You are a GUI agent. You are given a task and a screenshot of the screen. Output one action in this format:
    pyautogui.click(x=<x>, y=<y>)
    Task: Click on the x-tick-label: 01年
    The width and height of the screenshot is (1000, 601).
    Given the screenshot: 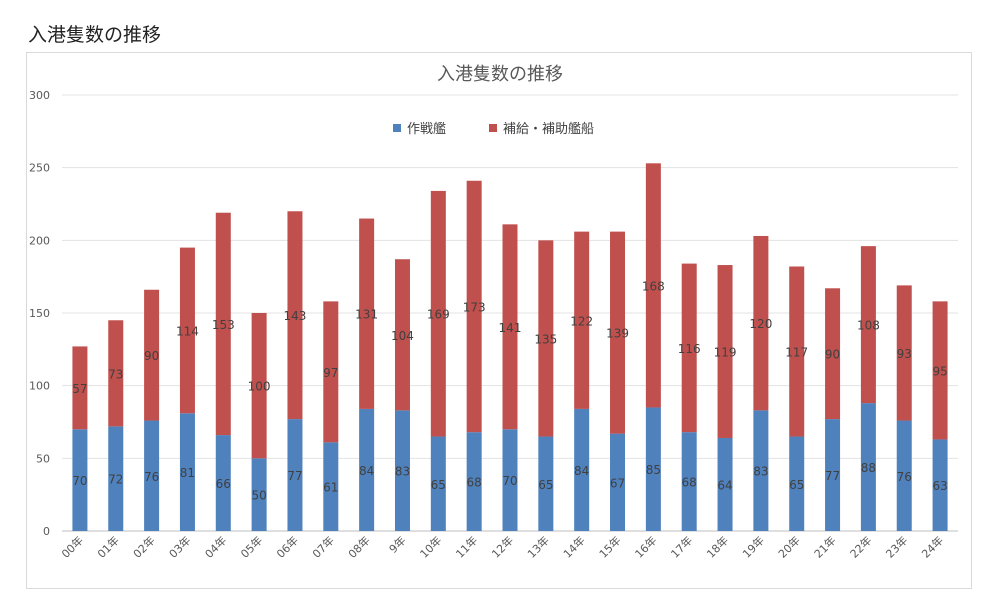 What is the action you would take?
    pyautogui.click(x=108, y=547)
    